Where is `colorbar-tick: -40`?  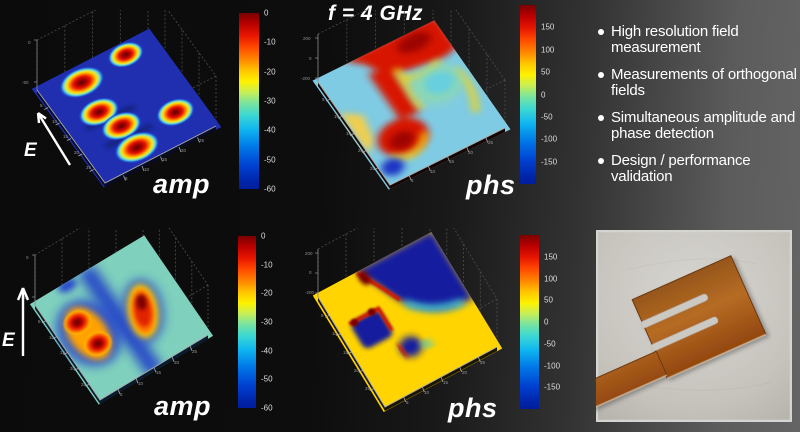 colorbar-tick: -40 is located at coordinates (267, 351).